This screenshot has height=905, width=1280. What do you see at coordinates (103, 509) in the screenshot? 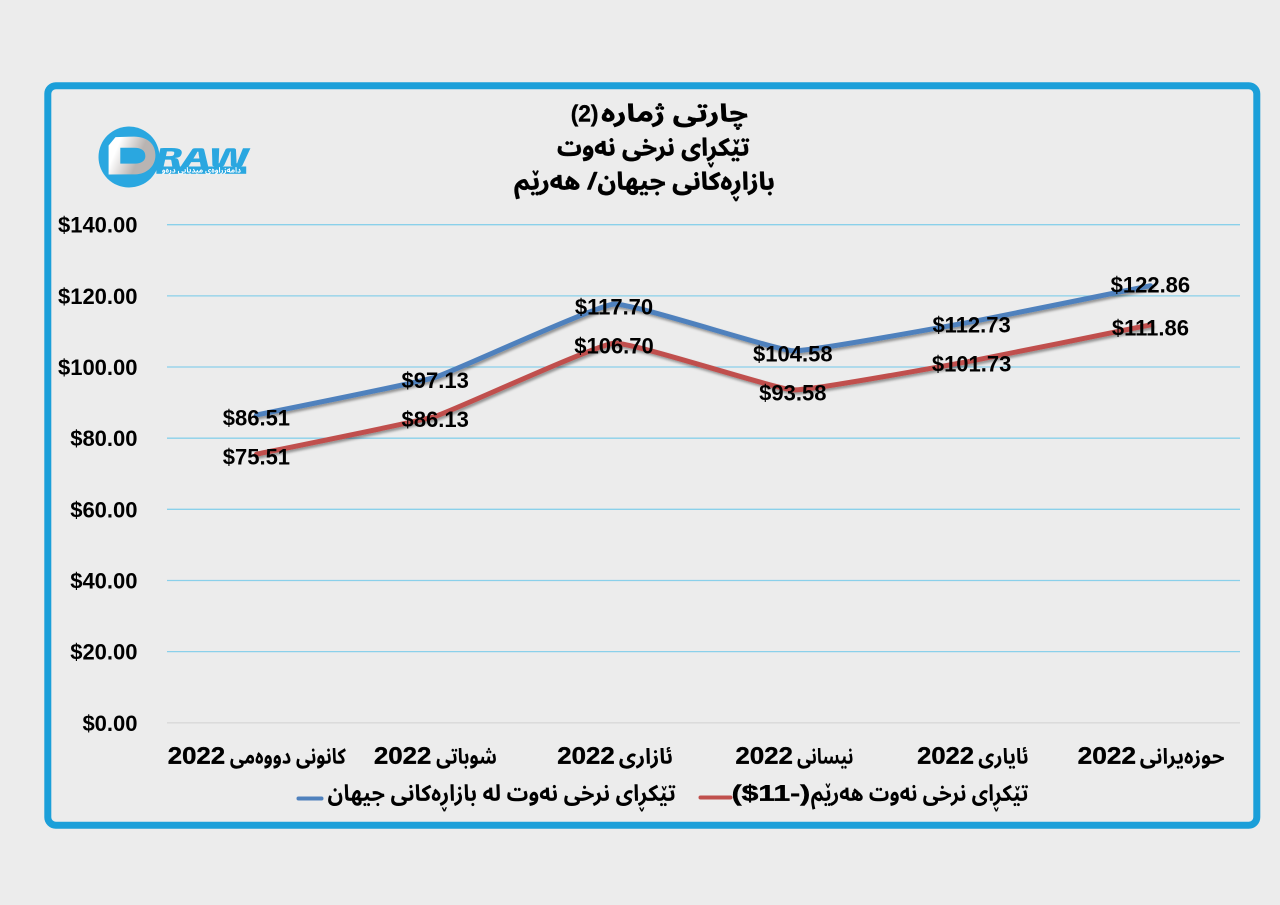
I see `svg-text: $60.00` at bounding box center [103, 509].